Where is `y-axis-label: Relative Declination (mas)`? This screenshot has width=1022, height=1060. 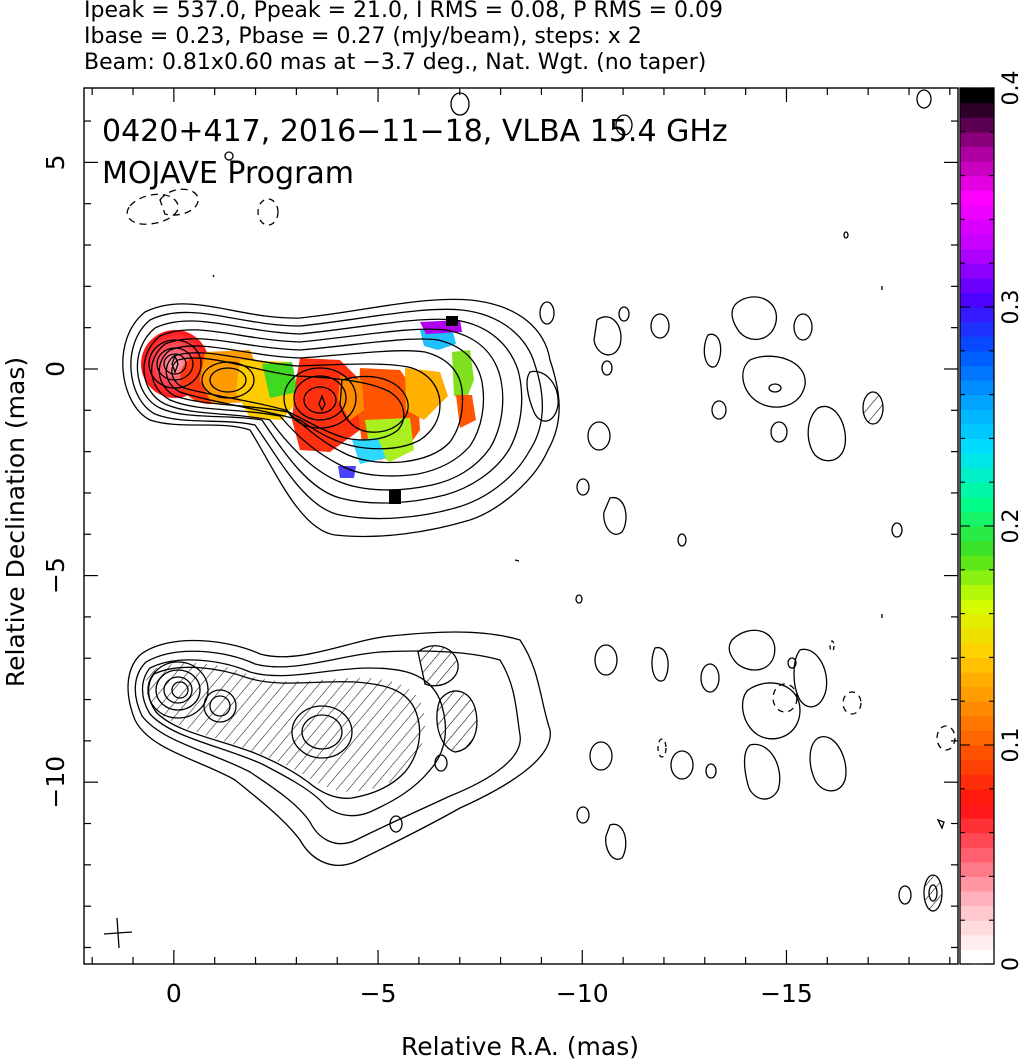
y-axis-label: Relative Declination (mas) is located at coordinates (15, 522).